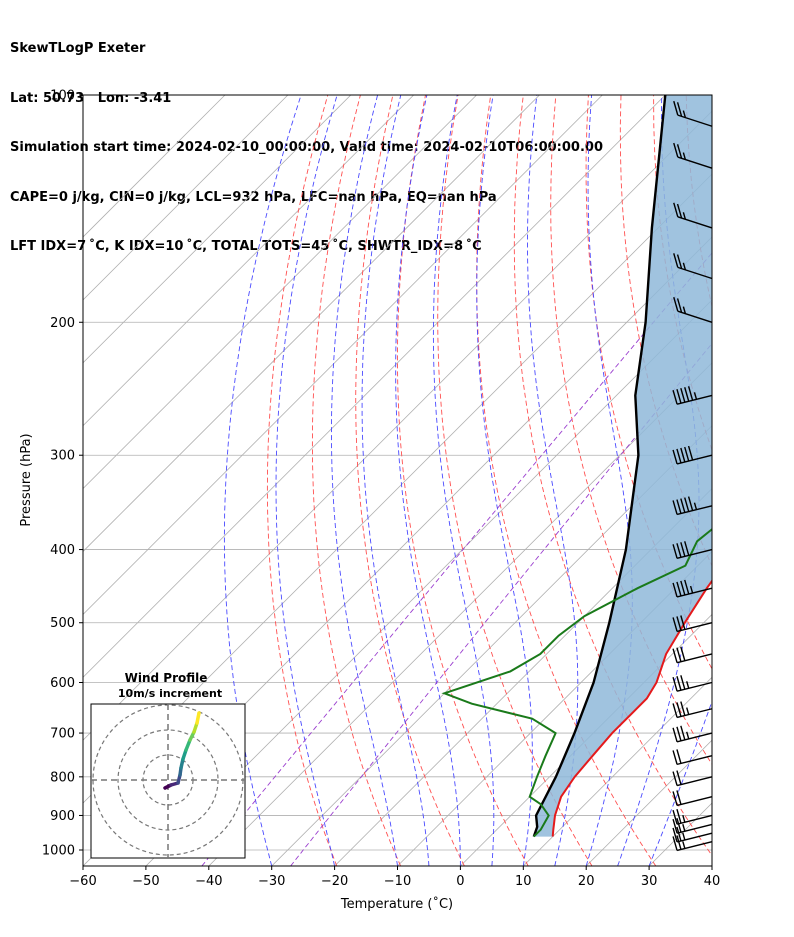 This screenshot has width=794, height=937. I want to click on x-tick-label: −40, so click(208, 881).